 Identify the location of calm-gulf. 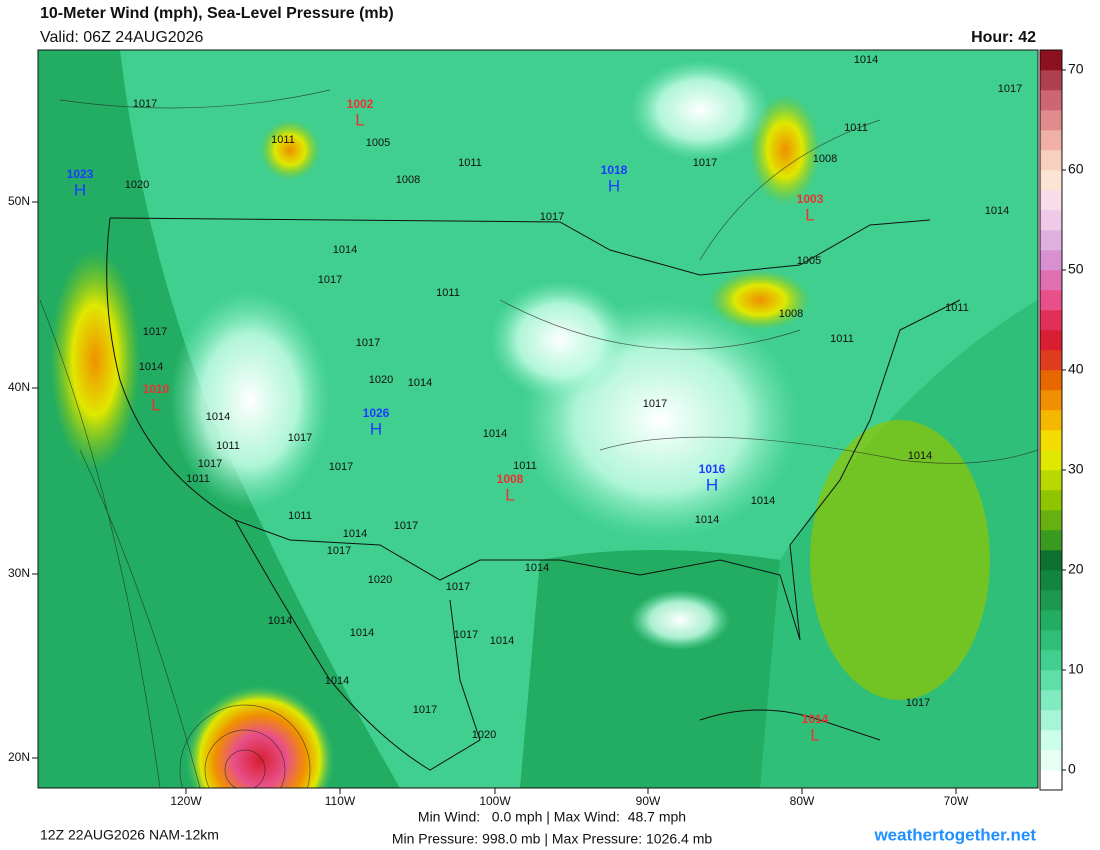
(680, 620).